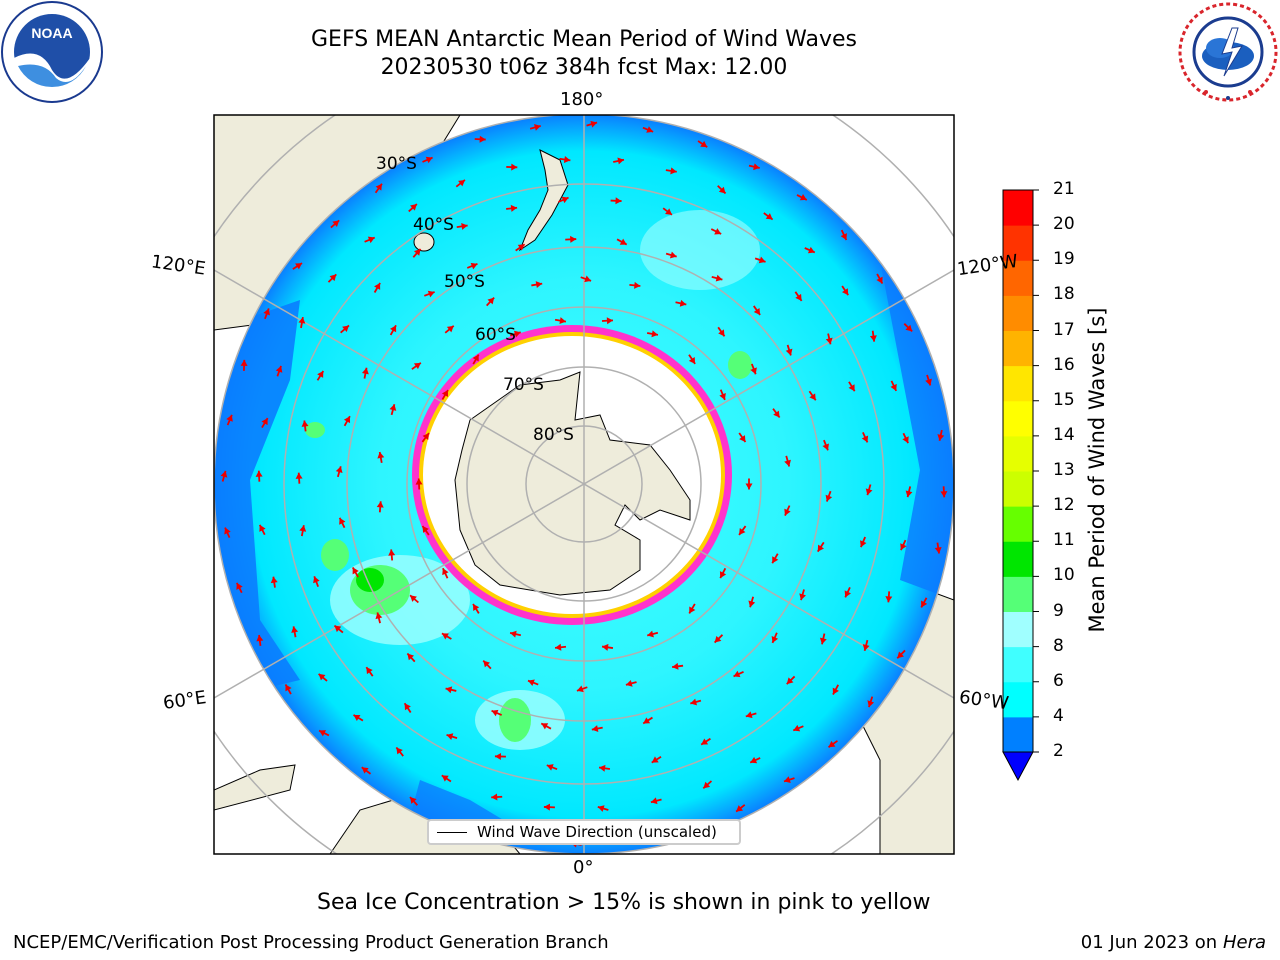  Describe the element at coordinates (1173, 942) in the screenshot. I see `run-date: 01 Jun 2023 on Hera` at that location.